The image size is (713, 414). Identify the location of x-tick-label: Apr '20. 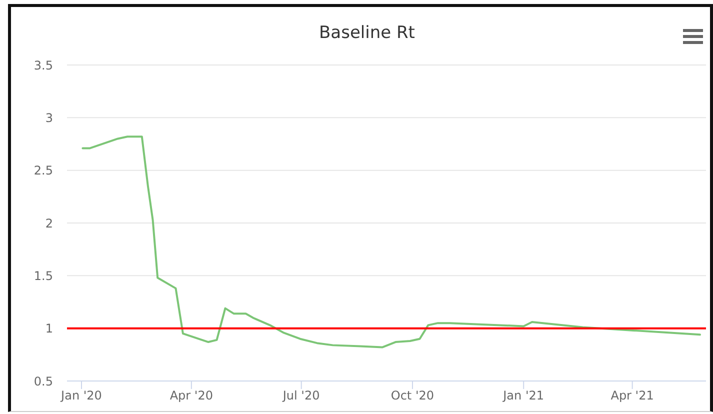
(191, 395).